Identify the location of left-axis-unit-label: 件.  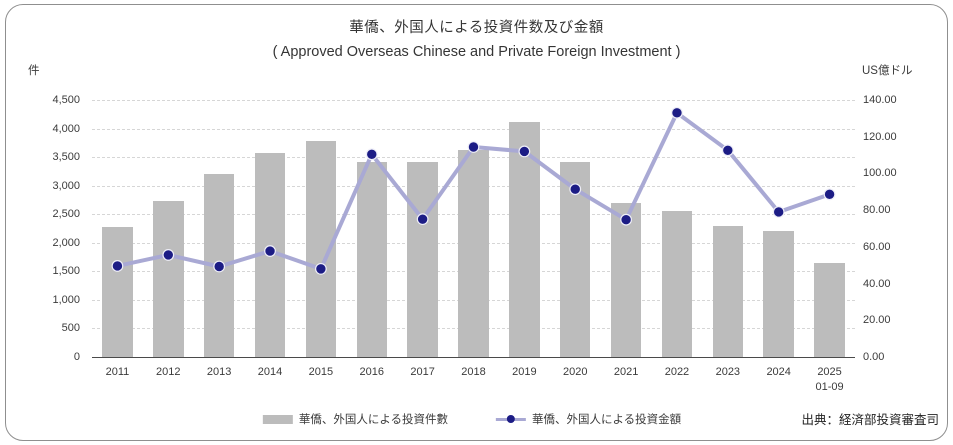
(34, 71).